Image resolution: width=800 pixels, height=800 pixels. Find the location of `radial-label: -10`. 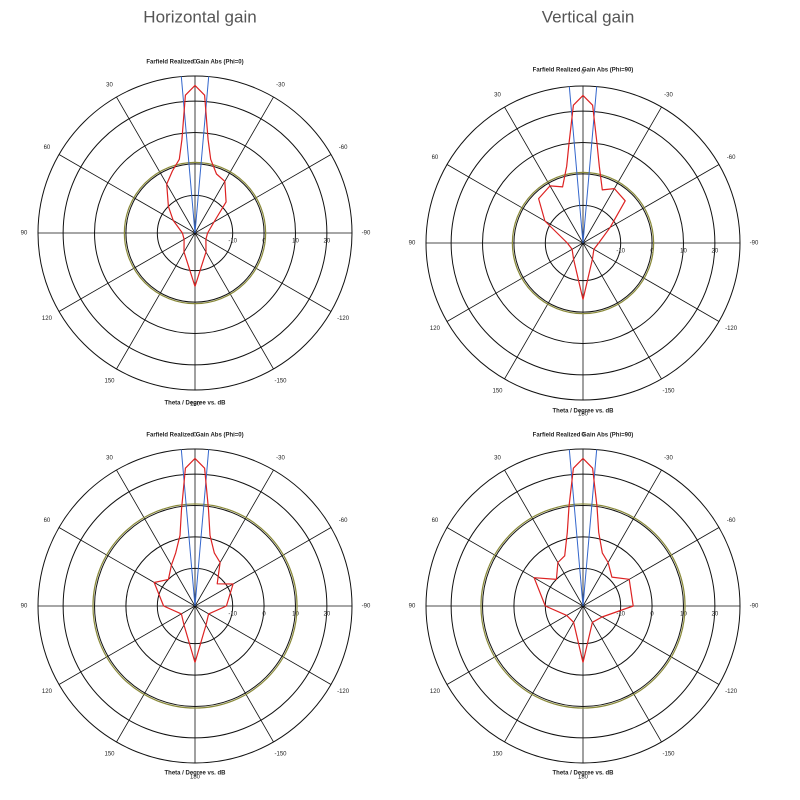

radial-label: -10 is located at coordinates (620, 615).